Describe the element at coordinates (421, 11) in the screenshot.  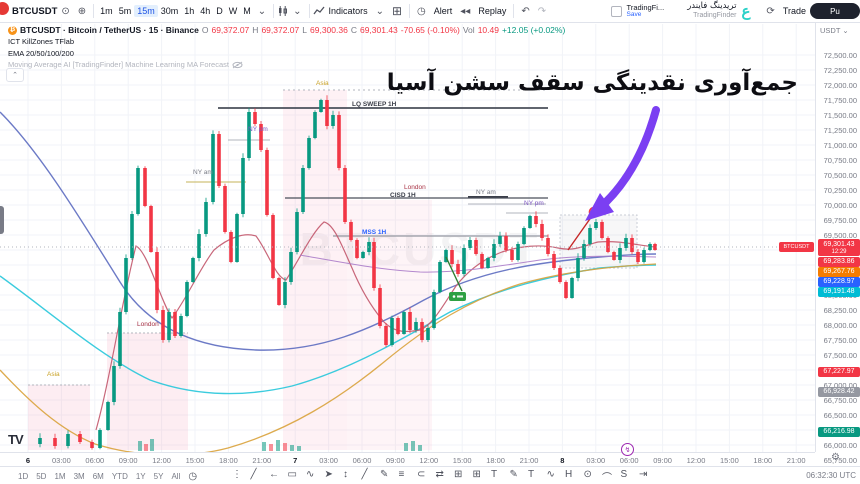
I see `alert-icon: ◷` at that location.